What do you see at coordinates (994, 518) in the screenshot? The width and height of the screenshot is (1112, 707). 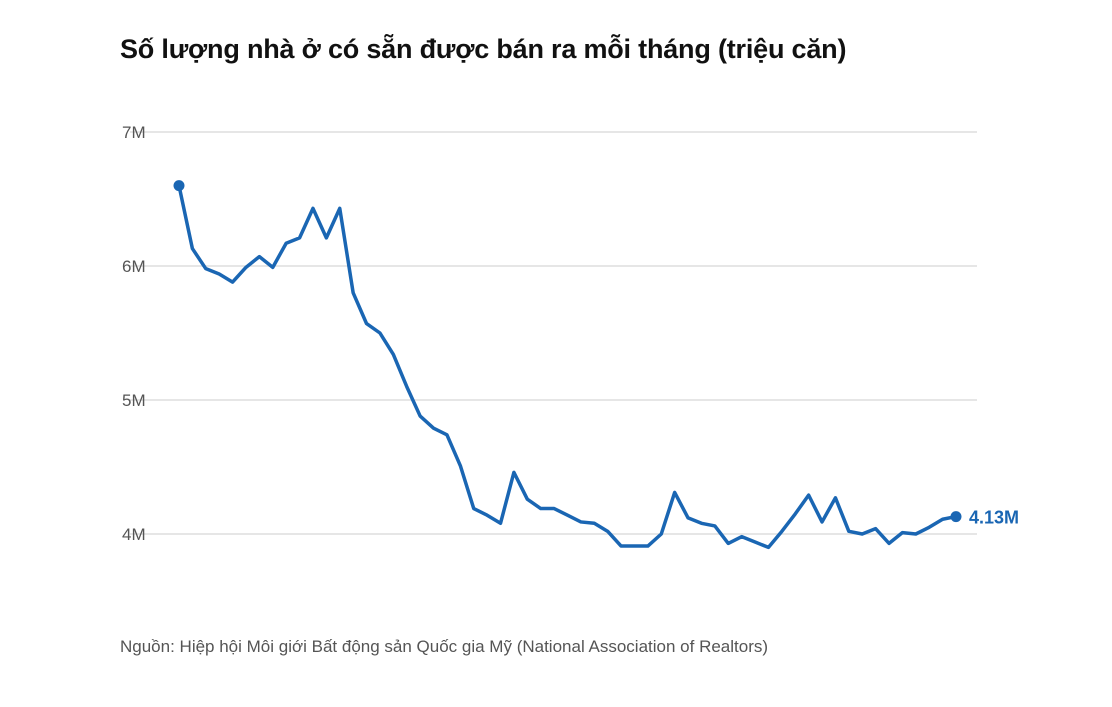 I see `end-value-label: 4.13M` at bounding box center [994, 518].